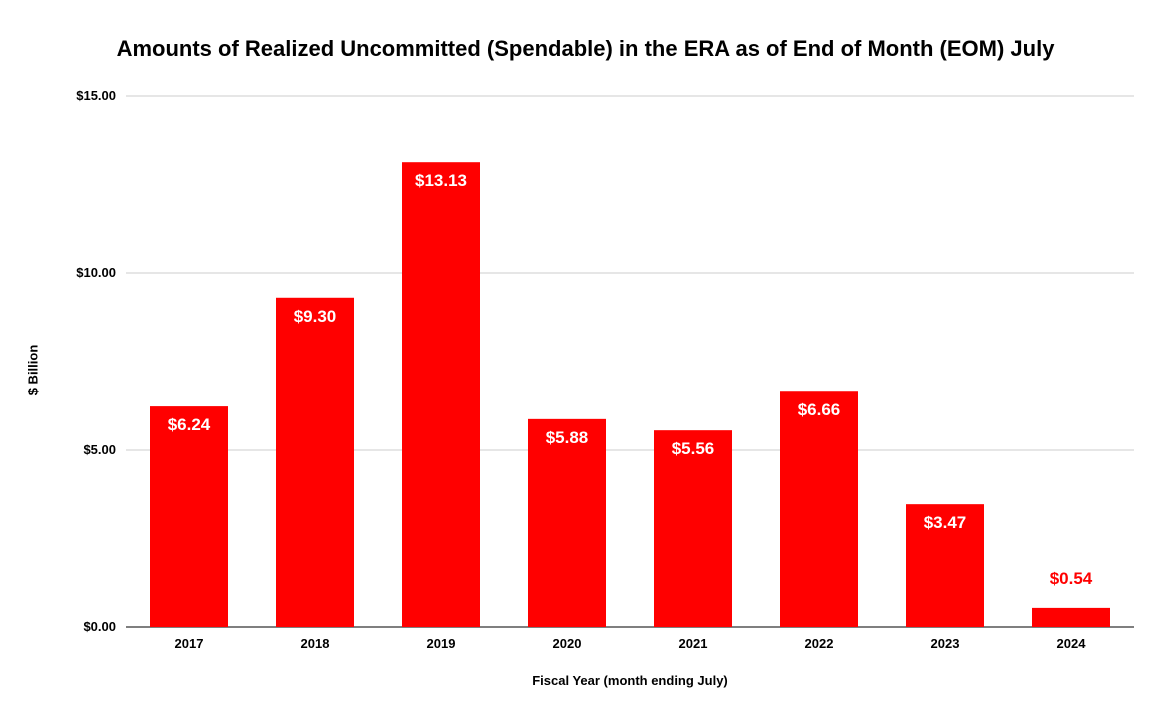  What do you see at coordinates (945, 643) in the screenshot?
I see `x-tick-label: 2023` at bounding box center [945, 643].